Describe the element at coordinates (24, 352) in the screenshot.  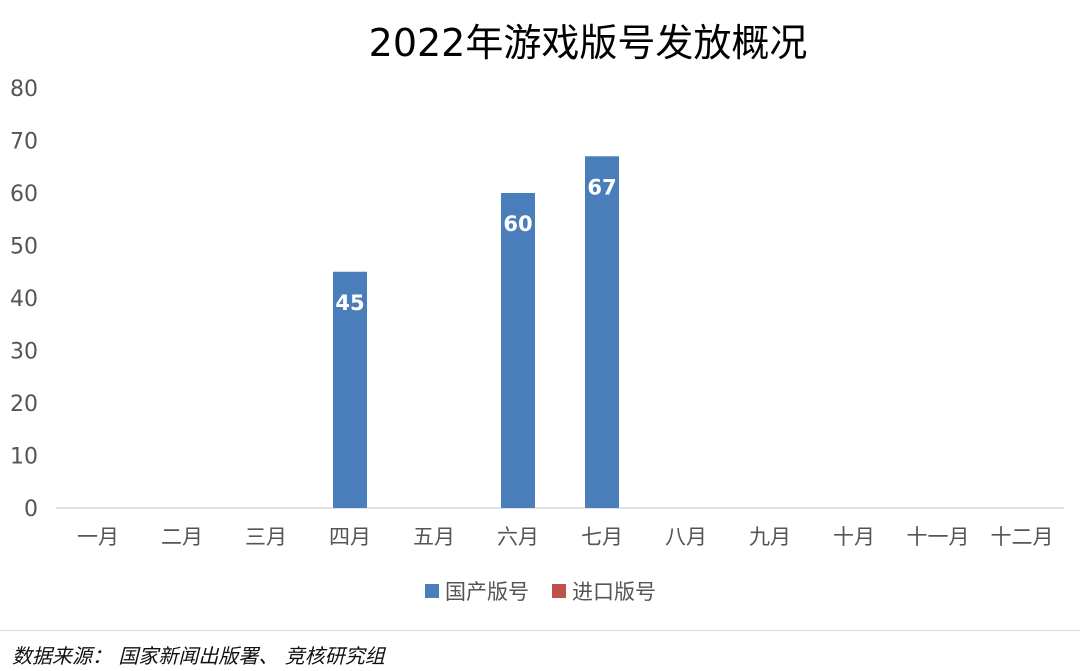
I see `y-tick-label-3: 30` at that location.